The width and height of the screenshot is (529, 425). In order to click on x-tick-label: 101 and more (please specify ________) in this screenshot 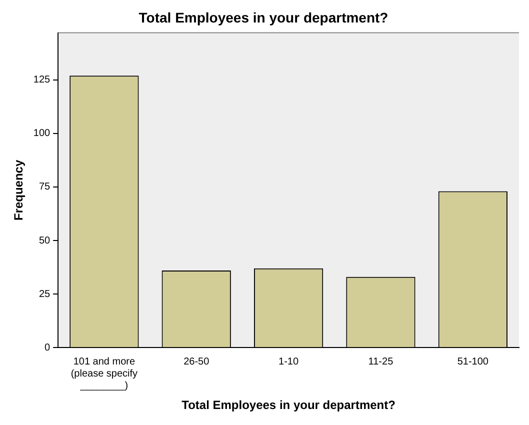, I will do `click(104, 374)`.